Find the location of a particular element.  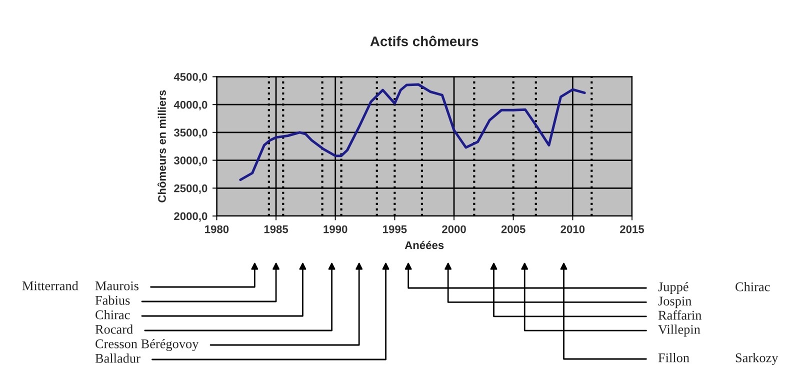

y-tick-label: 3000,0 is located at coordinates (191, 161).